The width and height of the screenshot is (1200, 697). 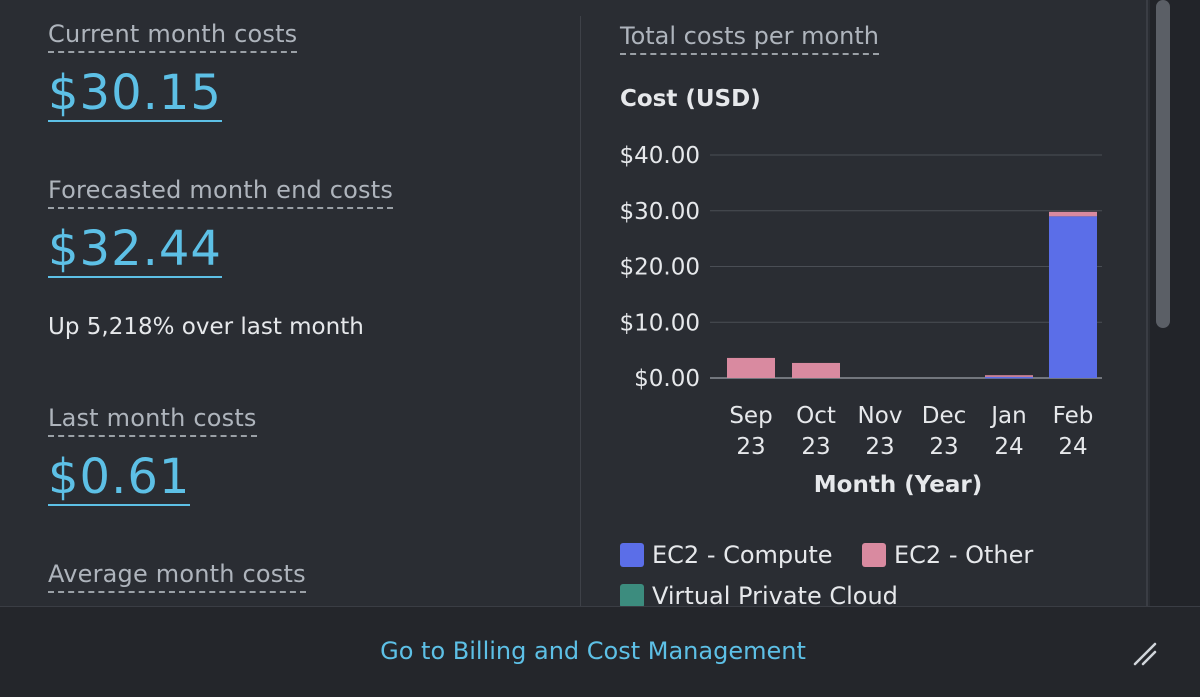 I want to click on last-month-costs-value: $0.61, so click(x=119, y=478).